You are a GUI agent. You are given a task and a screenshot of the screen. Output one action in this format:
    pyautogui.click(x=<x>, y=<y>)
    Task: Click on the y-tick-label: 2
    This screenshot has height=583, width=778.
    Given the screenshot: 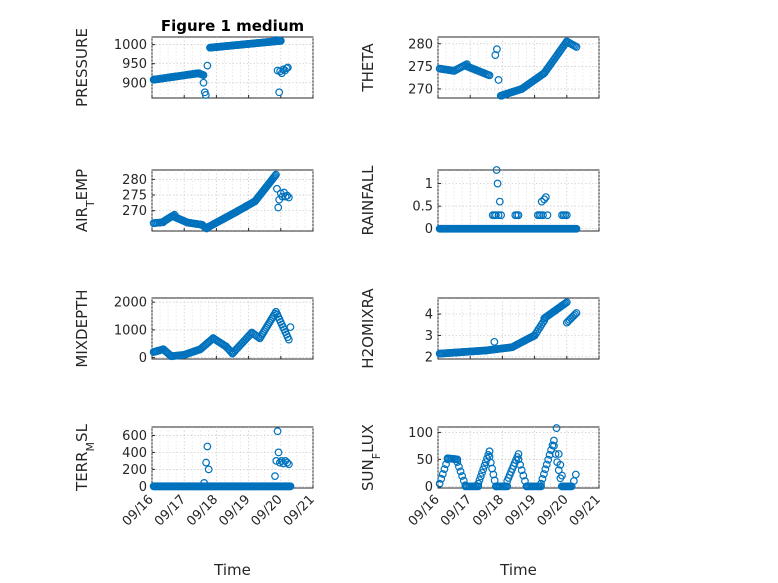 What is the action you would take?
    pyautogui.click(x=429, y=357)
    